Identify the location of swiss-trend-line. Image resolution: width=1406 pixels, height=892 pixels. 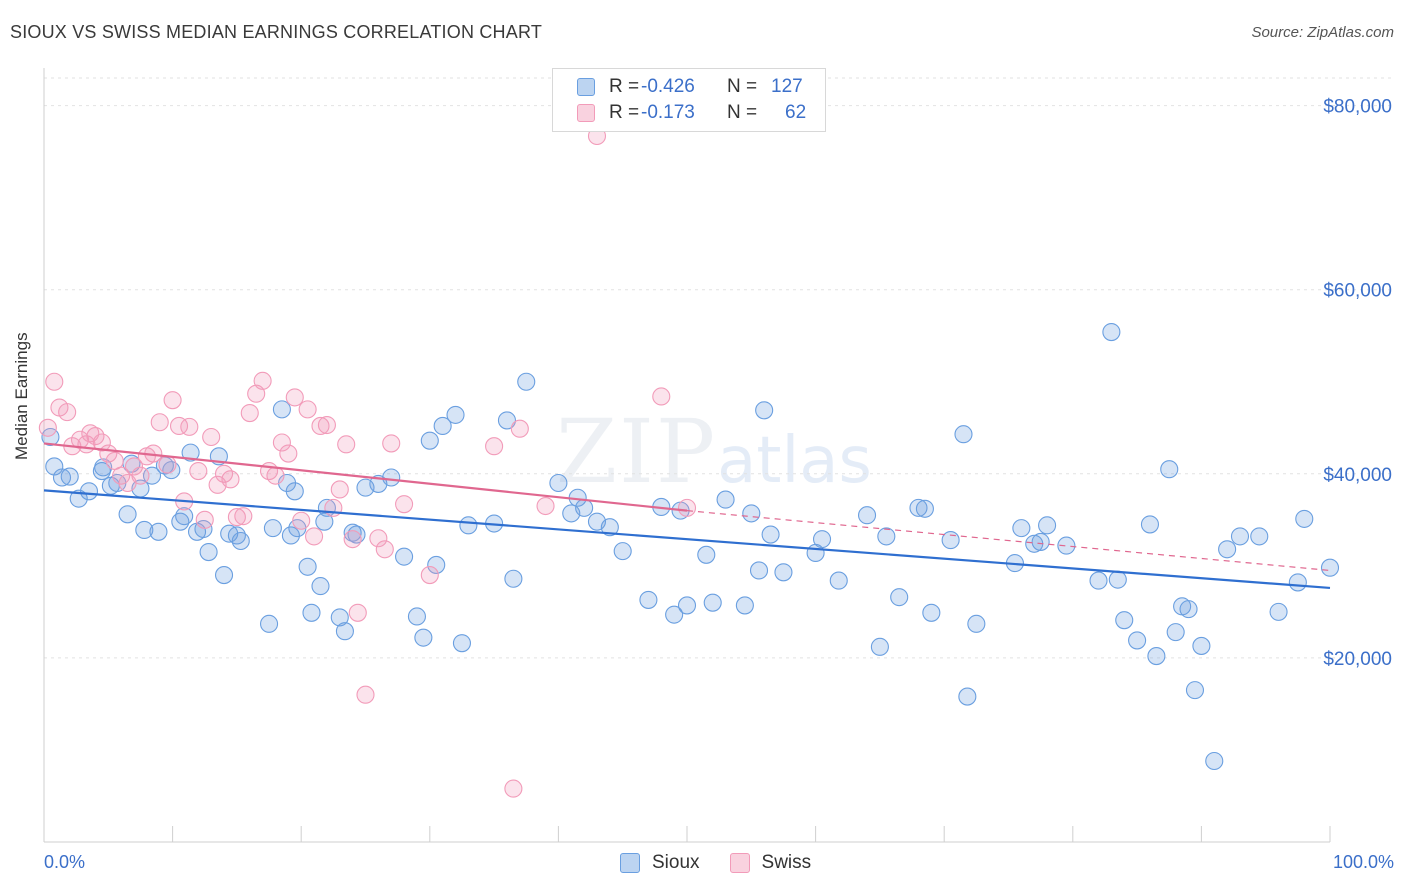
(365, 477).